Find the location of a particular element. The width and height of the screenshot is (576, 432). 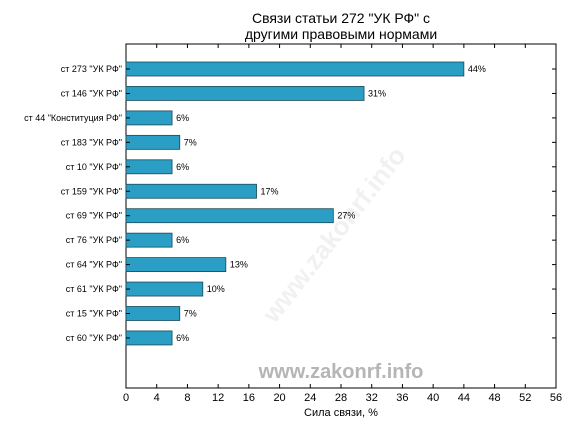

watermark-diagonal: www.zakonrf.info is located at coordinates (334, 235).